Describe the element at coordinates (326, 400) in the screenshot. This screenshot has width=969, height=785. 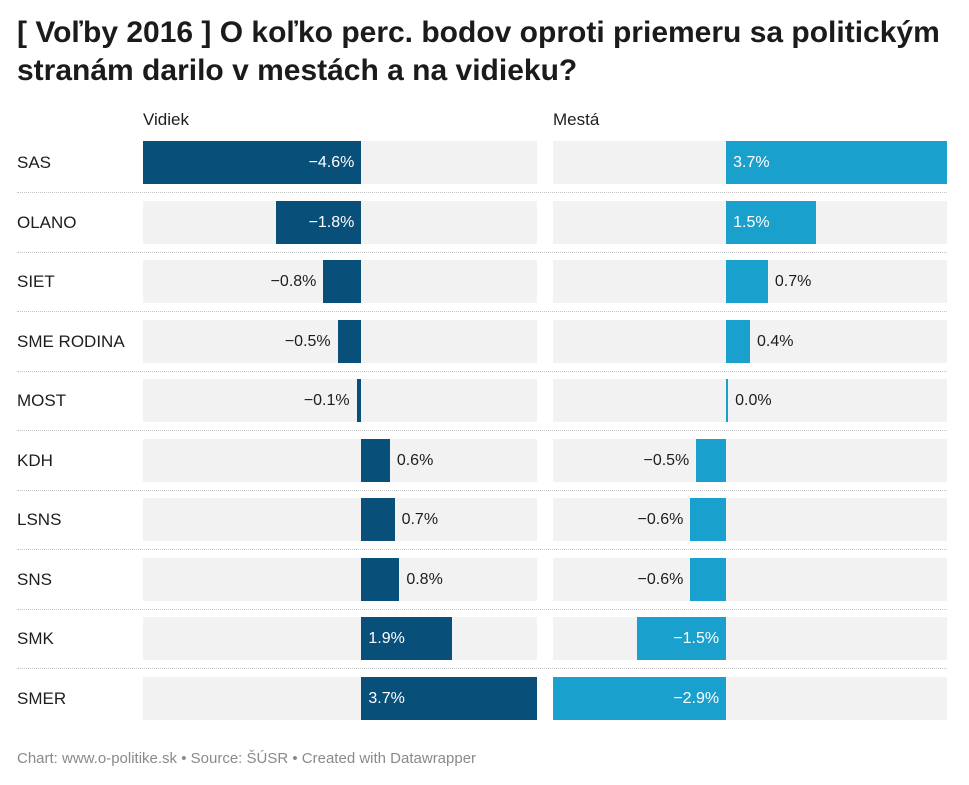
I see `value-label-vidiek: −0.1%` at that location.